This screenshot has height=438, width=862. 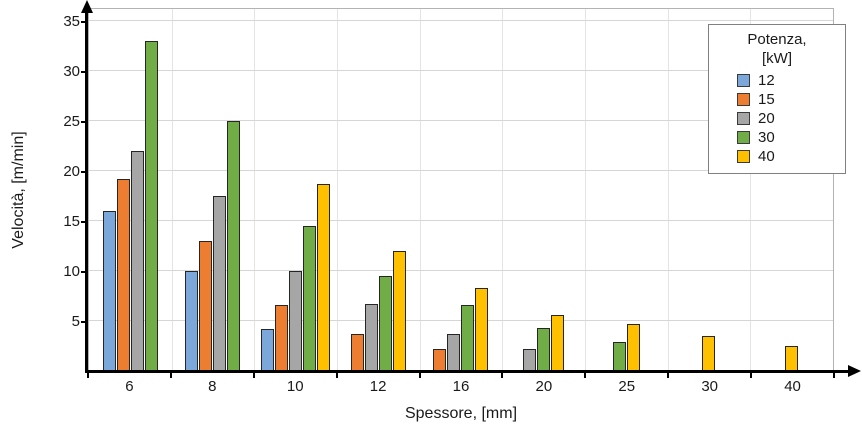 What do you see at coordinates (788, 118) in the screenshot?
I see `legend-item: 20` at bounding box center [788, 118].